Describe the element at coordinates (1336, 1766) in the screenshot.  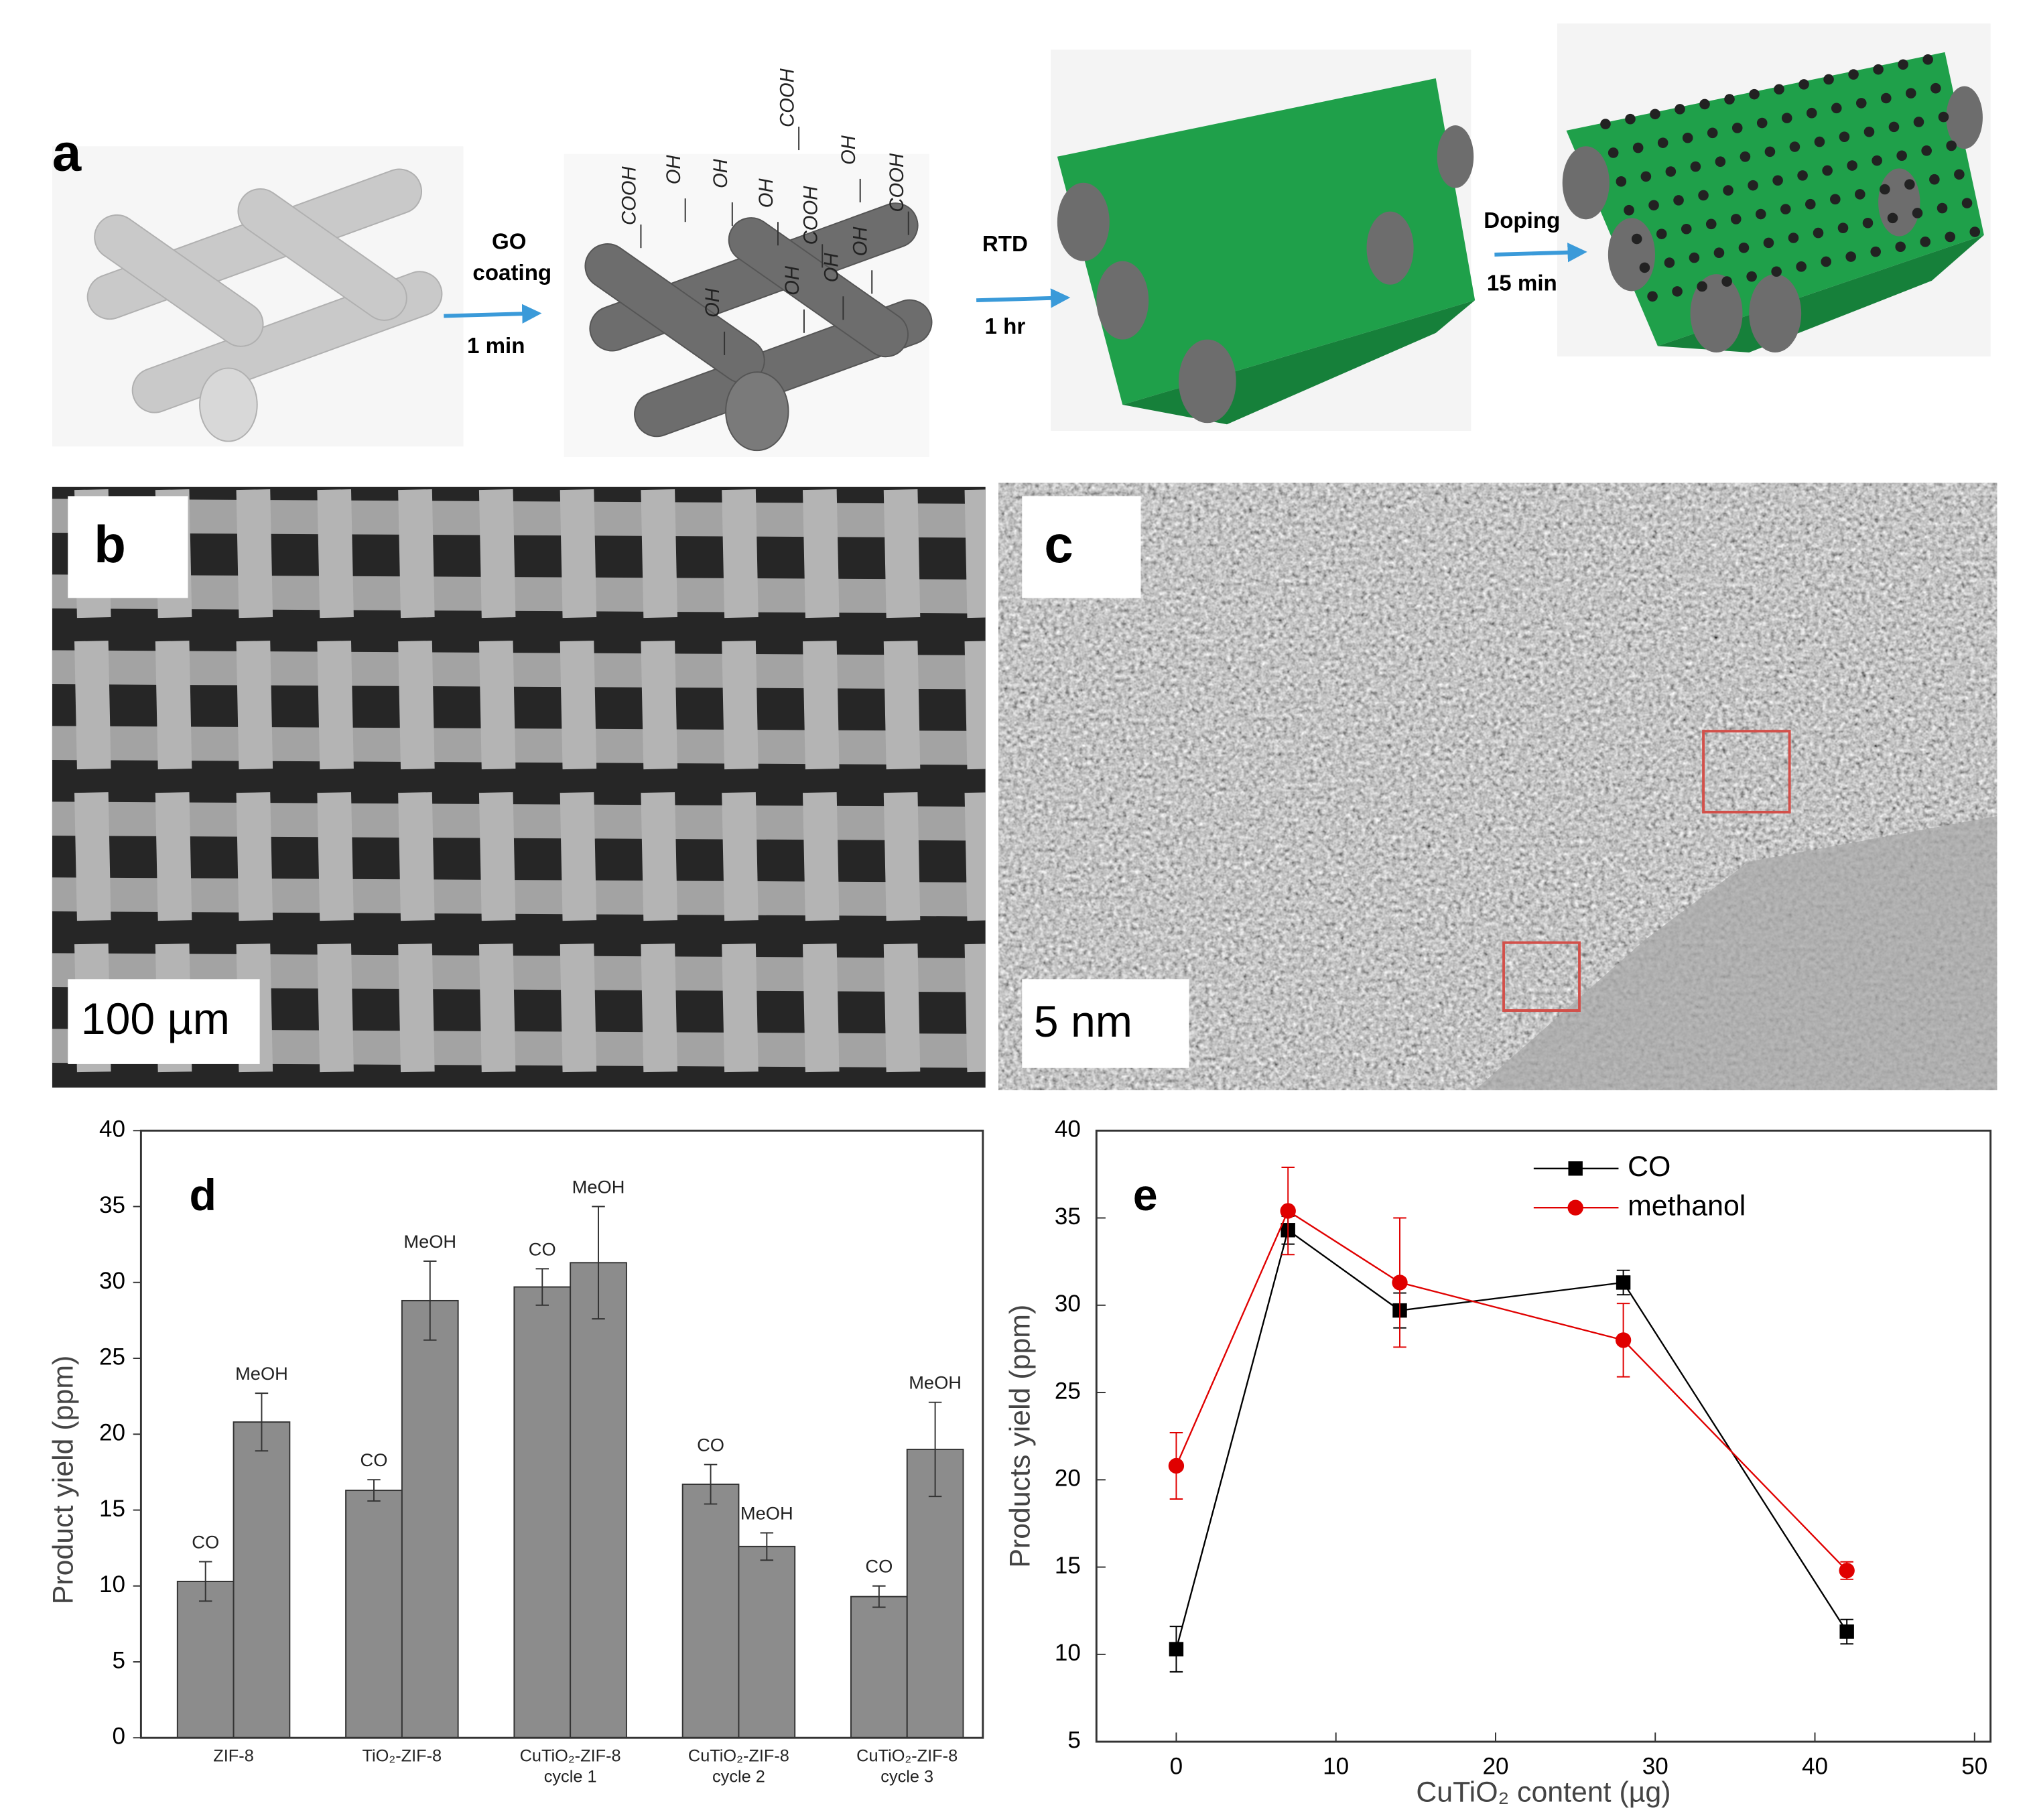
I see `x-tick-label: 10` at that location.